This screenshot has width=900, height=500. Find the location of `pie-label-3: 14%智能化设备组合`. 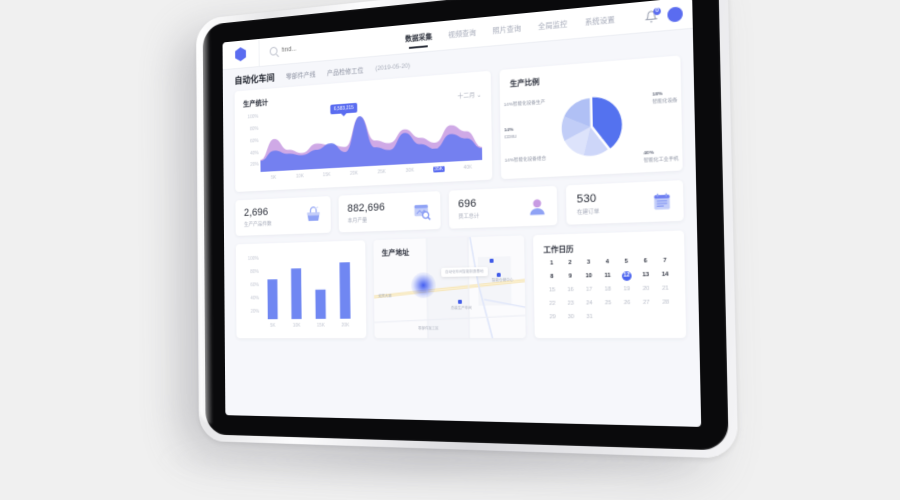

pie-label-3: 14%智能化设备组合 is located at coordinates (526, 160).